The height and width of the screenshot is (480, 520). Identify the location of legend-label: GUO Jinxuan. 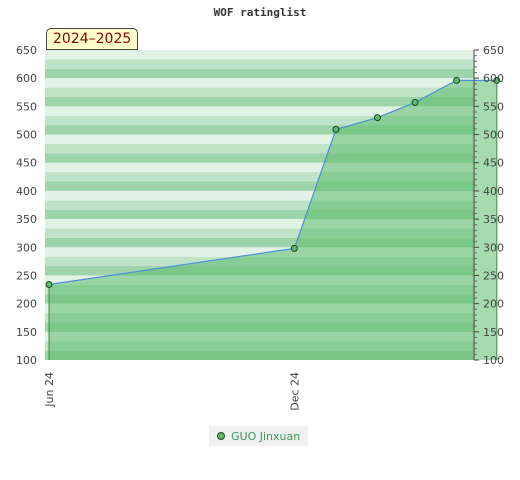
(266, 436).